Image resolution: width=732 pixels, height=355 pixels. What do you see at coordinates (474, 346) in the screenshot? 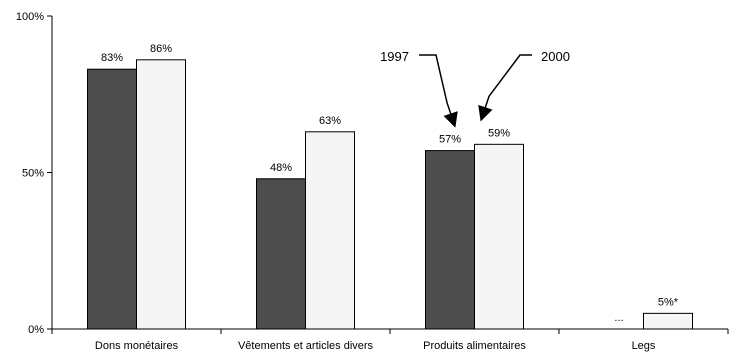
I see `x-tick-label: Produits alimentaires` at bounding box center [474, 346].